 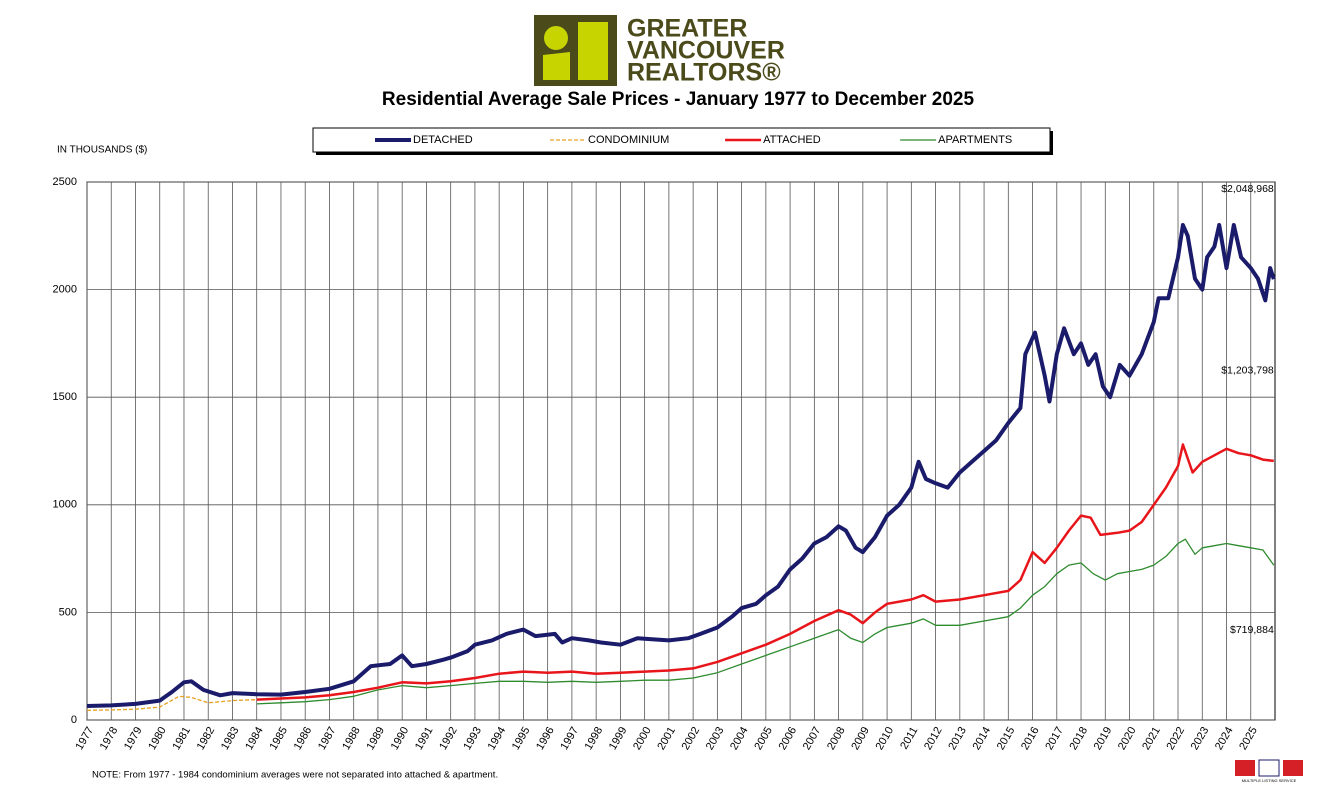 I want to click on x-tick-label: 2024, so click(x=1224, y=738).